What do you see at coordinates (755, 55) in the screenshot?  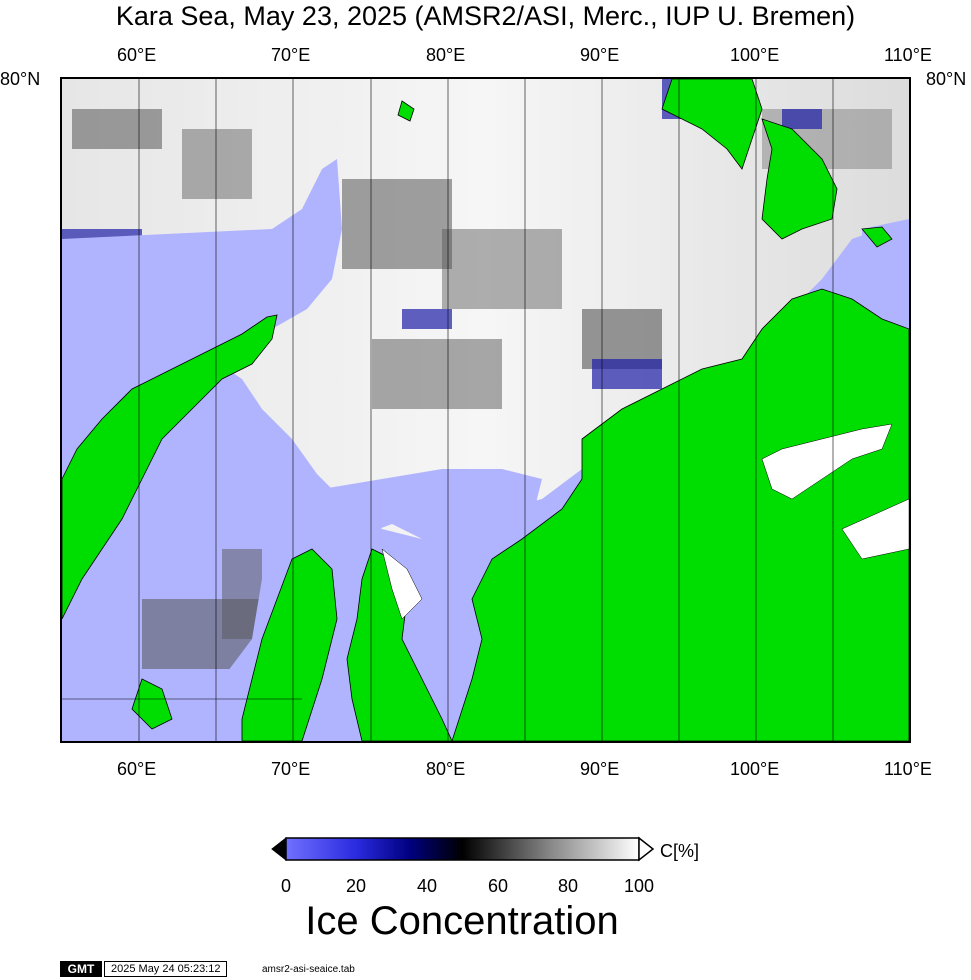 I see `lon-label-top-100: 100°E` at bounding box center [755, 55].